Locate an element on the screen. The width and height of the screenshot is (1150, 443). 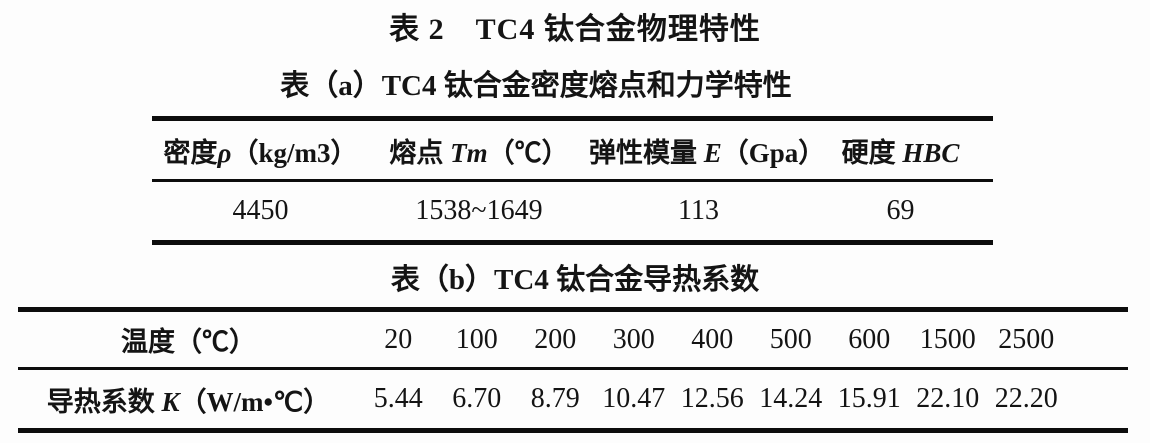
conductivity-value: 22.20 is located at coordinates (1026, 398).